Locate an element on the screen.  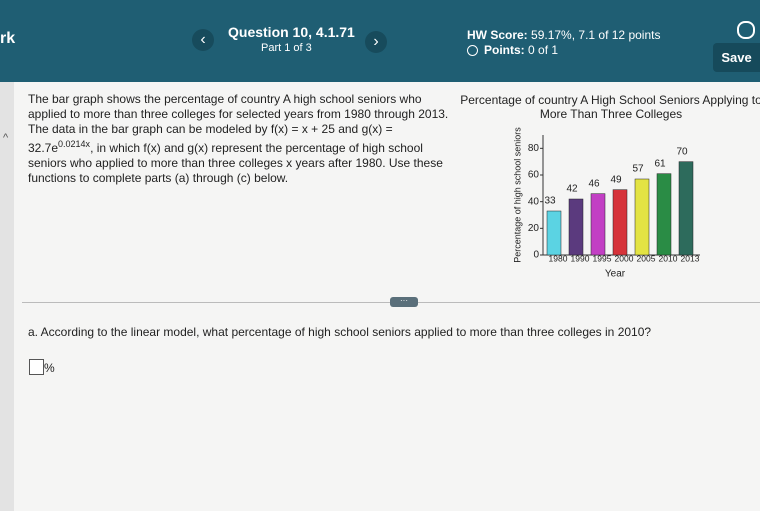
x-tick-label: 1995 is located at coordinates (602, 258).